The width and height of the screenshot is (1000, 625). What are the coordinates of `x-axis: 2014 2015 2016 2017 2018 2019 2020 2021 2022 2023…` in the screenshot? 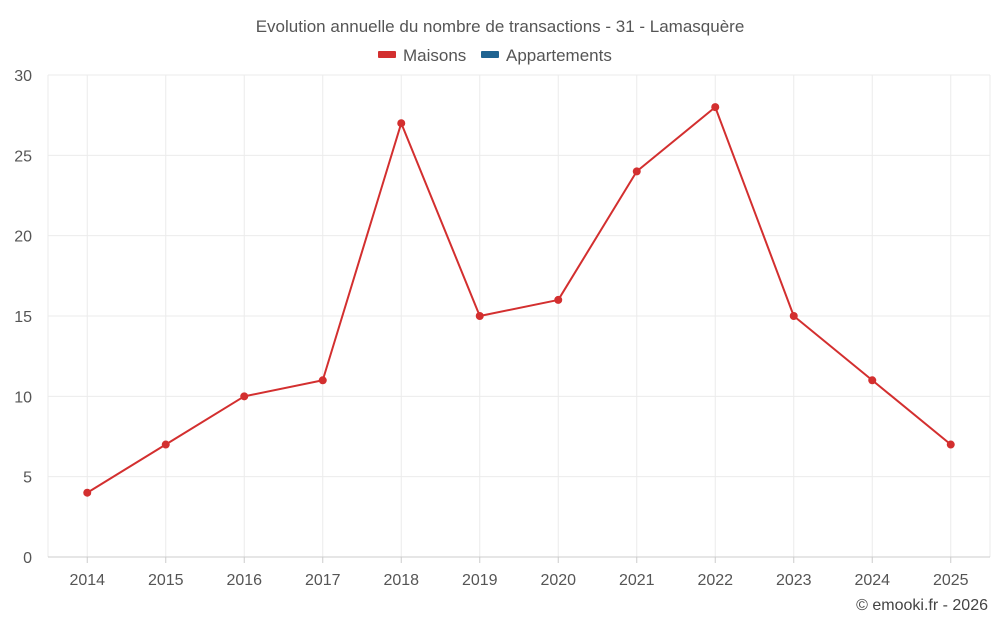 It's located at (519, 572).